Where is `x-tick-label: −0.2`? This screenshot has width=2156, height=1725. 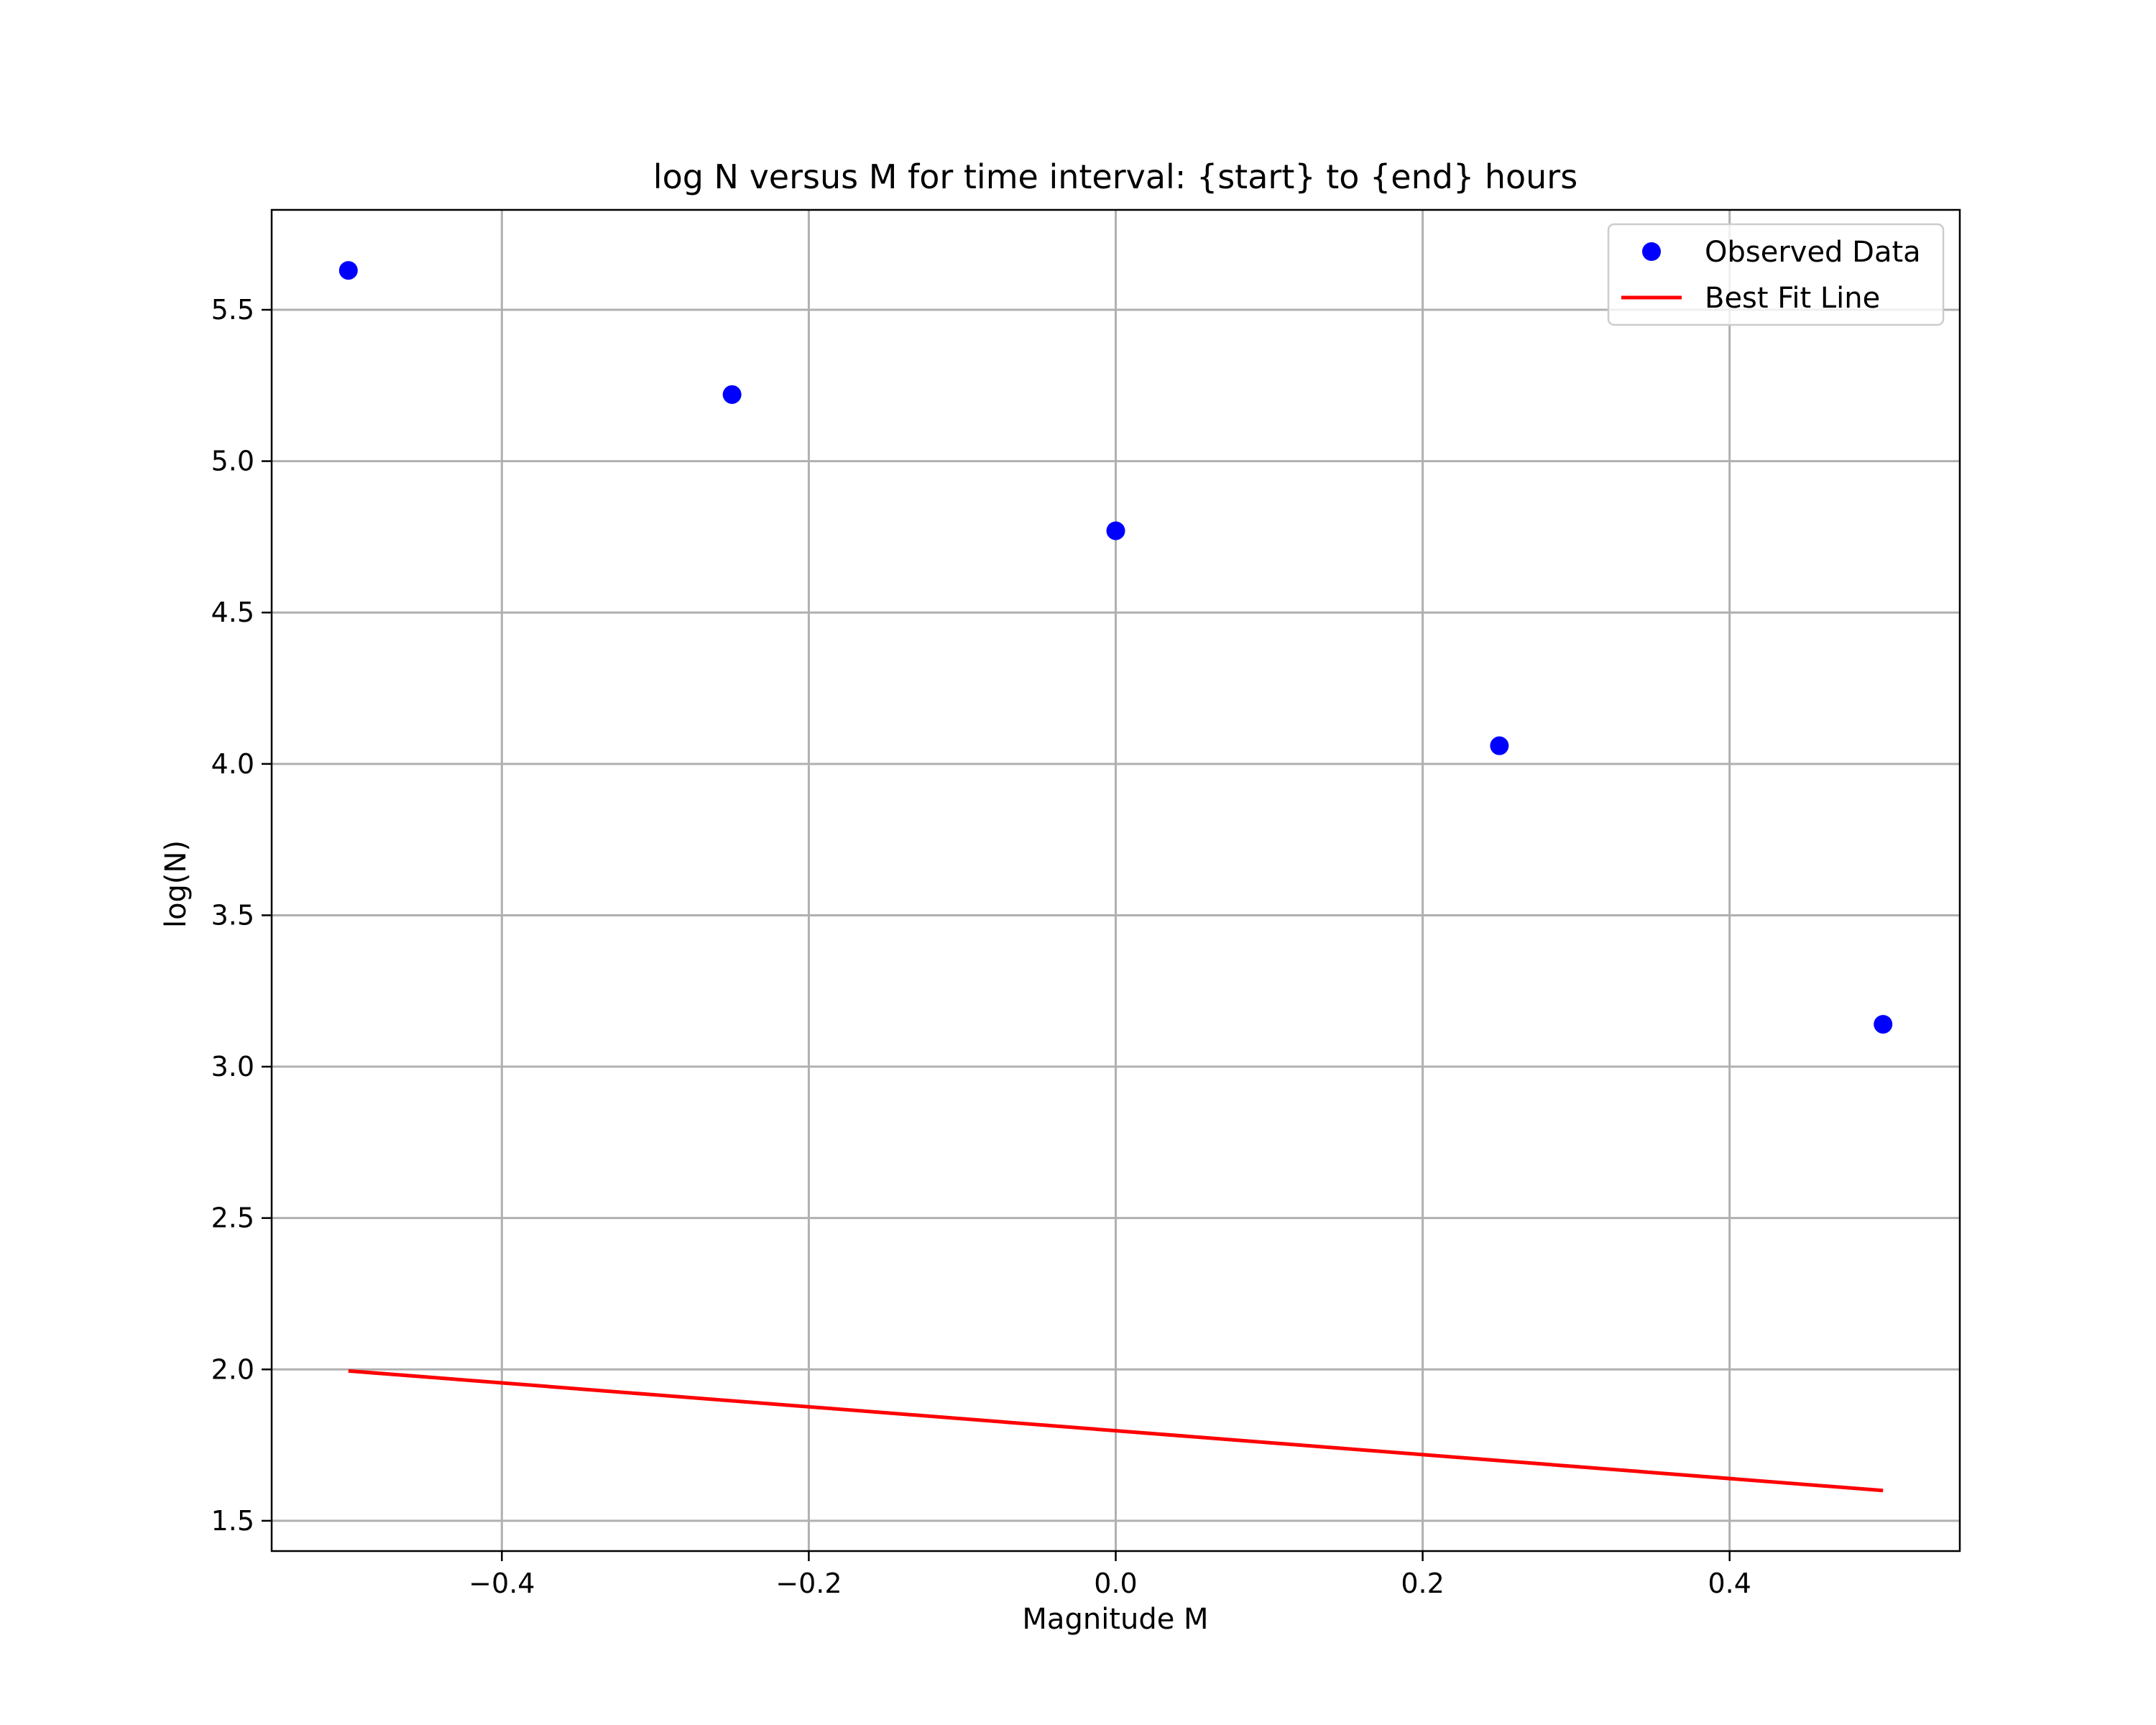
x-tick-label: −0.2 is located at coordinates (808, 1583).